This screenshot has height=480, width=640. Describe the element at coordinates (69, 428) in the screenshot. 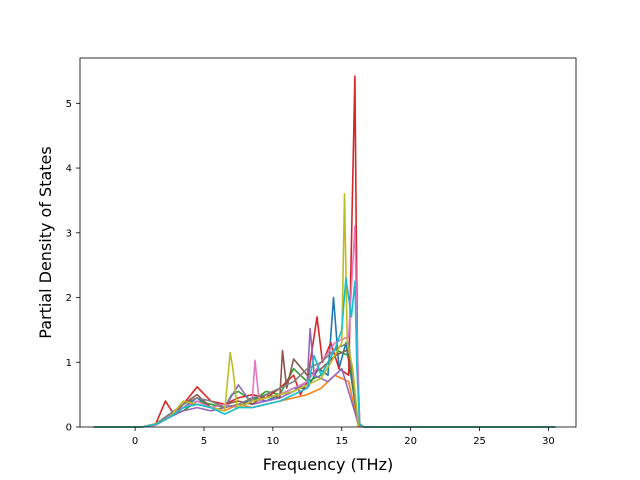

I see `y-tick-label: 0` at that location.